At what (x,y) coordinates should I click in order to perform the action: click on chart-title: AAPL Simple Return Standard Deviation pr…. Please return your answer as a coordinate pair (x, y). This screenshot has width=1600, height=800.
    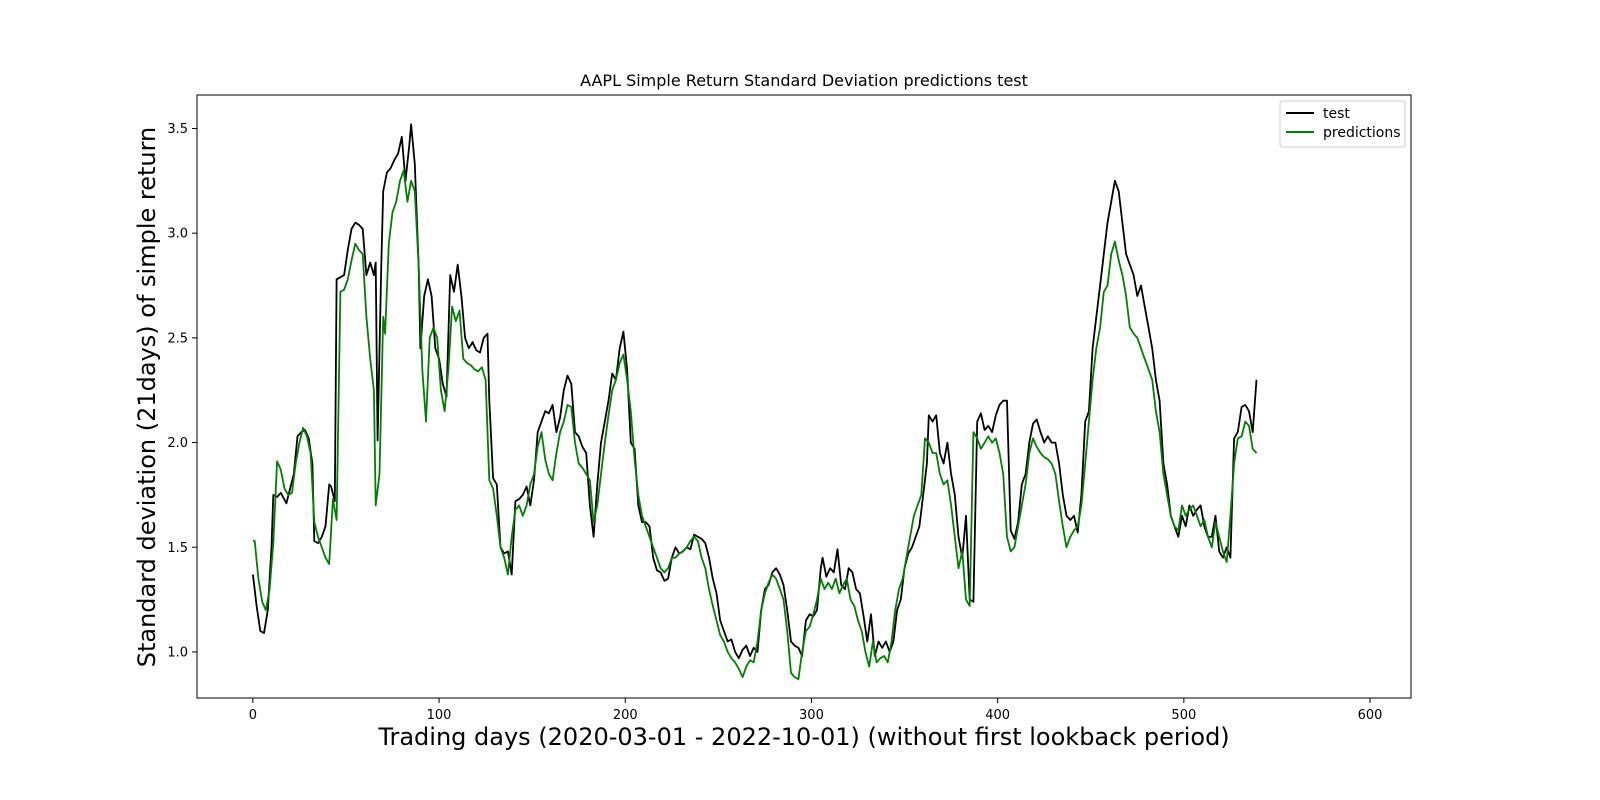
    Looking at the image, I should click on (804, 80).